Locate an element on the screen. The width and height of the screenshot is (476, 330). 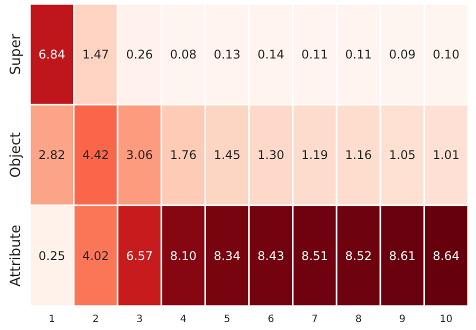
data-label: 6.84 is located at coordinates (52, 55).